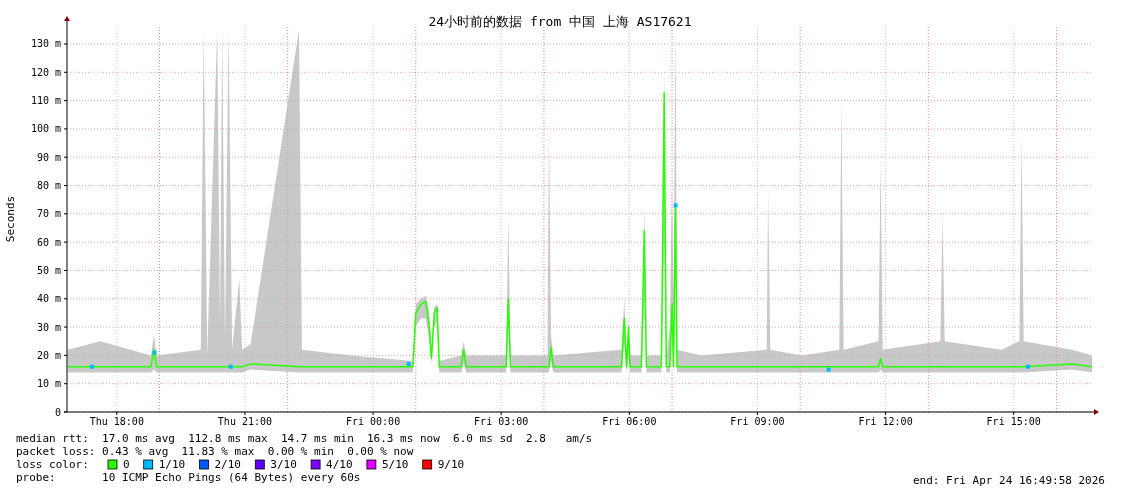 Image resolution: width=1121 pixels, height=494 pixels. Describe the element at coordinates (395, 464) in the screenshot. I see `legend-label: 5/10` at that location.